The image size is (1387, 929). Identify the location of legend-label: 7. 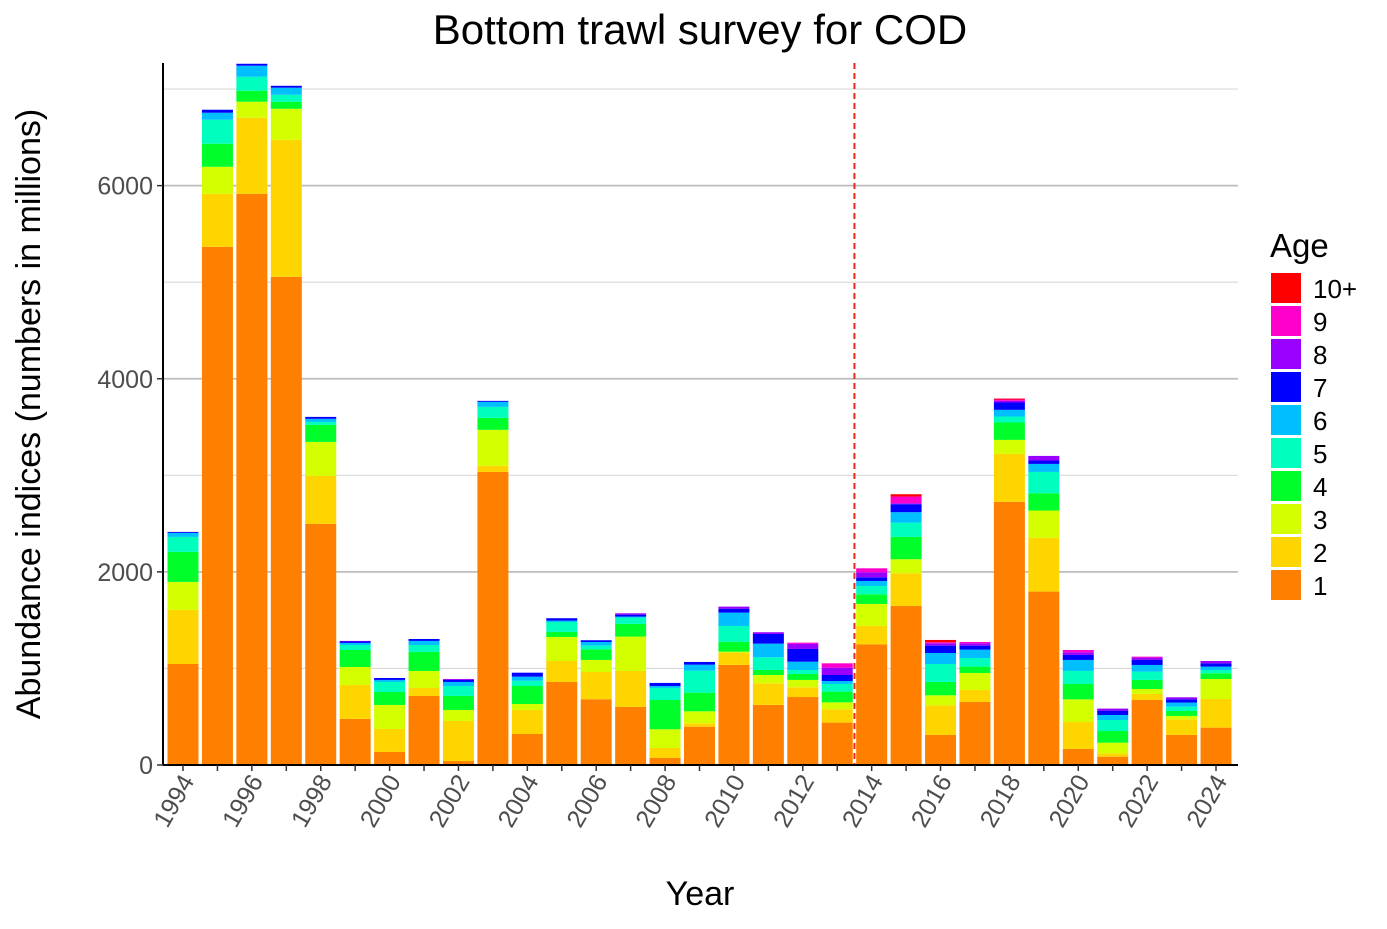
(1320, 388).